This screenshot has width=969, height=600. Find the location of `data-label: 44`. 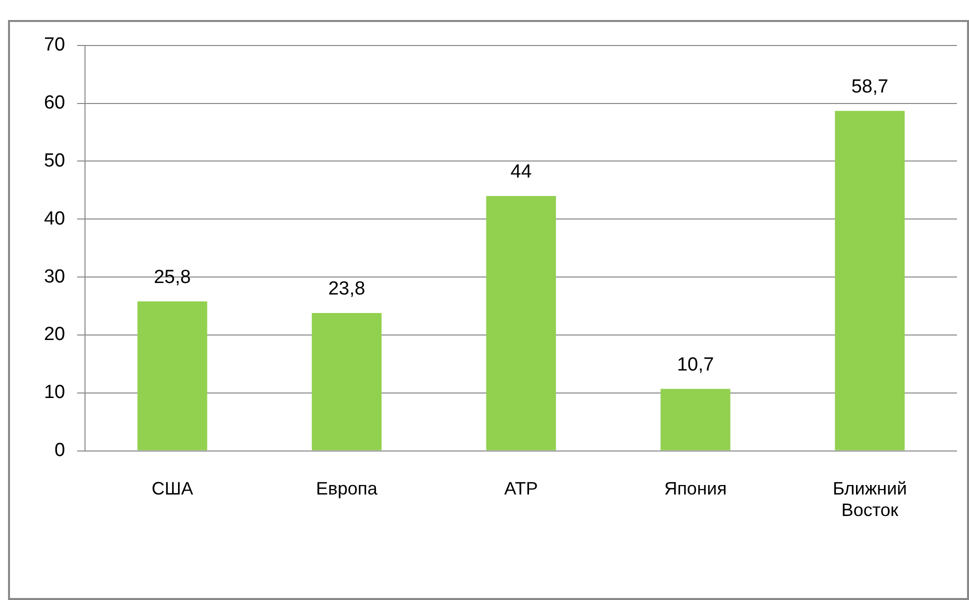

data-label: 44 is located at coordinates (521, 172).